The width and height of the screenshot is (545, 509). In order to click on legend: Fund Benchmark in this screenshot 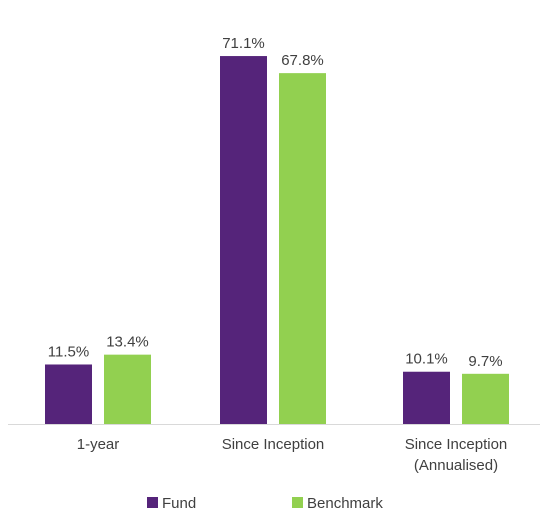, I will do `click(265, 502)`.